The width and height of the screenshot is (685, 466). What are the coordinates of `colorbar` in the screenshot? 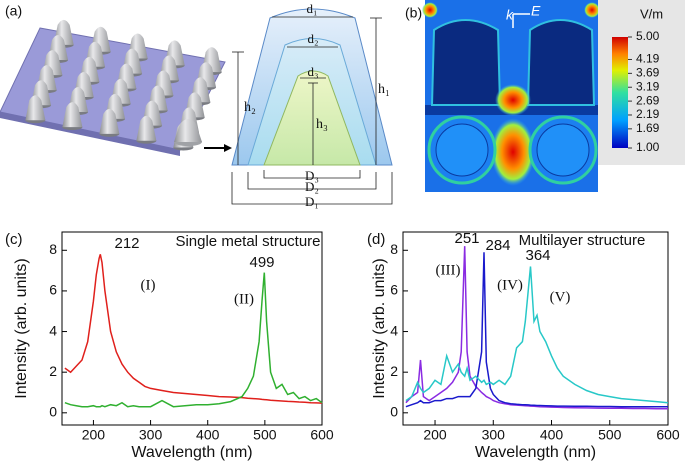 It's located at (620, 92).